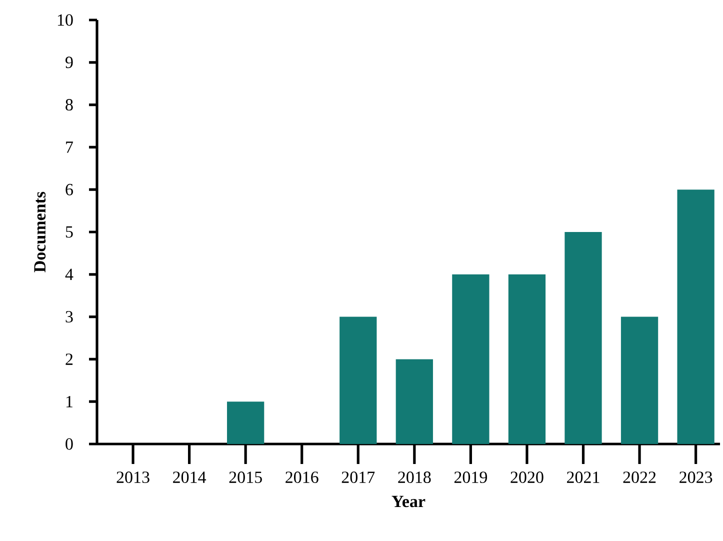 The width and height of the screenshot is (723, 541). I want to click on x-tick-label: 2020, so click(527, 478).